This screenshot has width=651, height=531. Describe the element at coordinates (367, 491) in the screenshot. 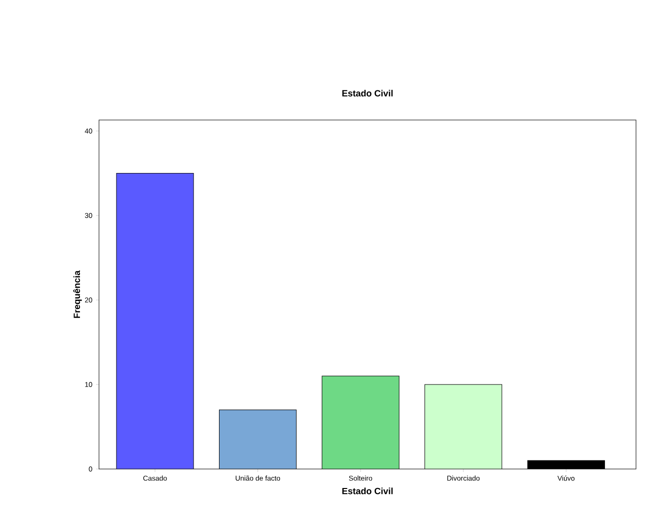

I see `x-axis-title: Estado Civil` at that location.